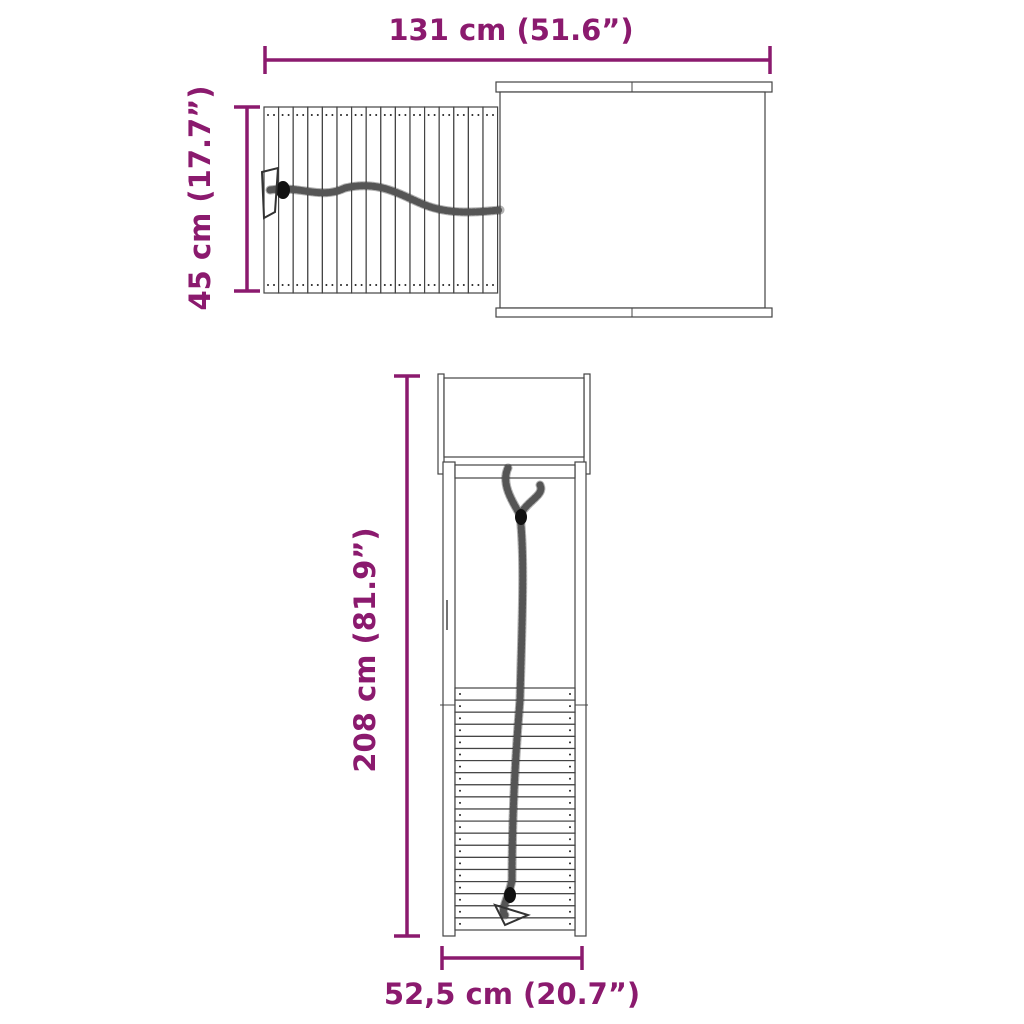  I want to click on width-label: 45 cm (17.7”), so click(200, 197).